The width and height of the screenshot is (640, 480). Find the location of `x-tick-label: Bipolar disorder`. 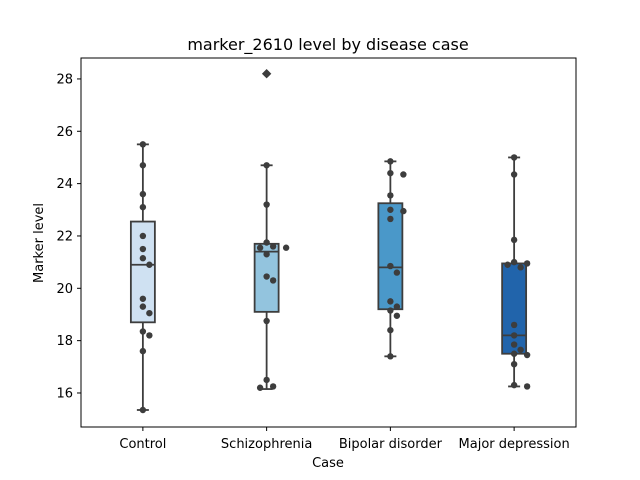

x-tick-label: Bipolar disorder is located at coordinates (391, 444).